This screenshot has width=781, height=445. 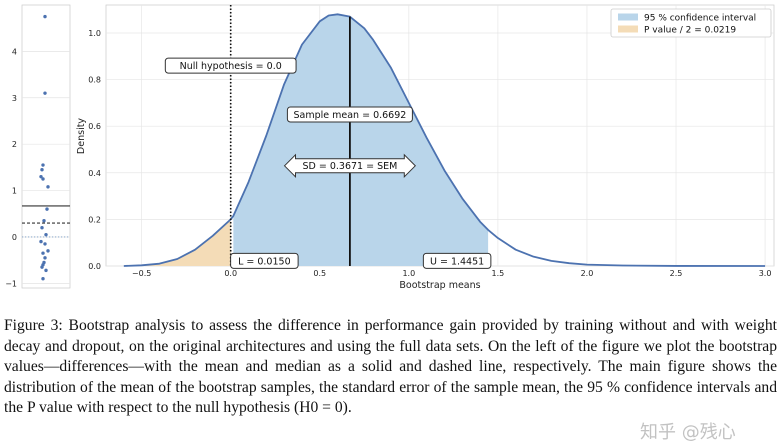 I want to click on left-y-tick-label: 0, so click(x=14, y=237).